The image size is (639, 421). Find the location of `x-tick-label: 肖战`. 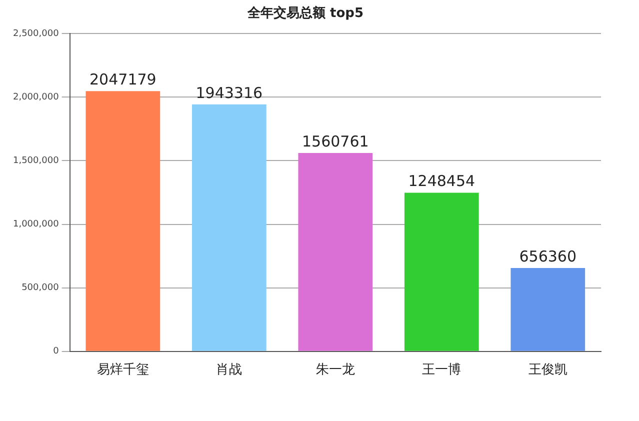

x-tick-label: 肖战 is located at coordinates (229, 370).